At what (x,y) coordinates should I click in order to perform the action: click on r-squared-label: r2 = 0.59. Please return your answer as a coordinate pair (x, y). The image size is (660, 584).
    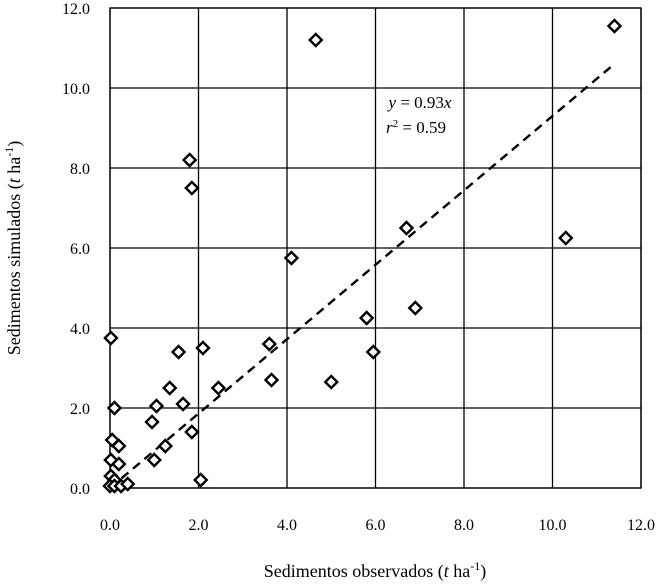
    Looking at the image, I should click on (416, 127).